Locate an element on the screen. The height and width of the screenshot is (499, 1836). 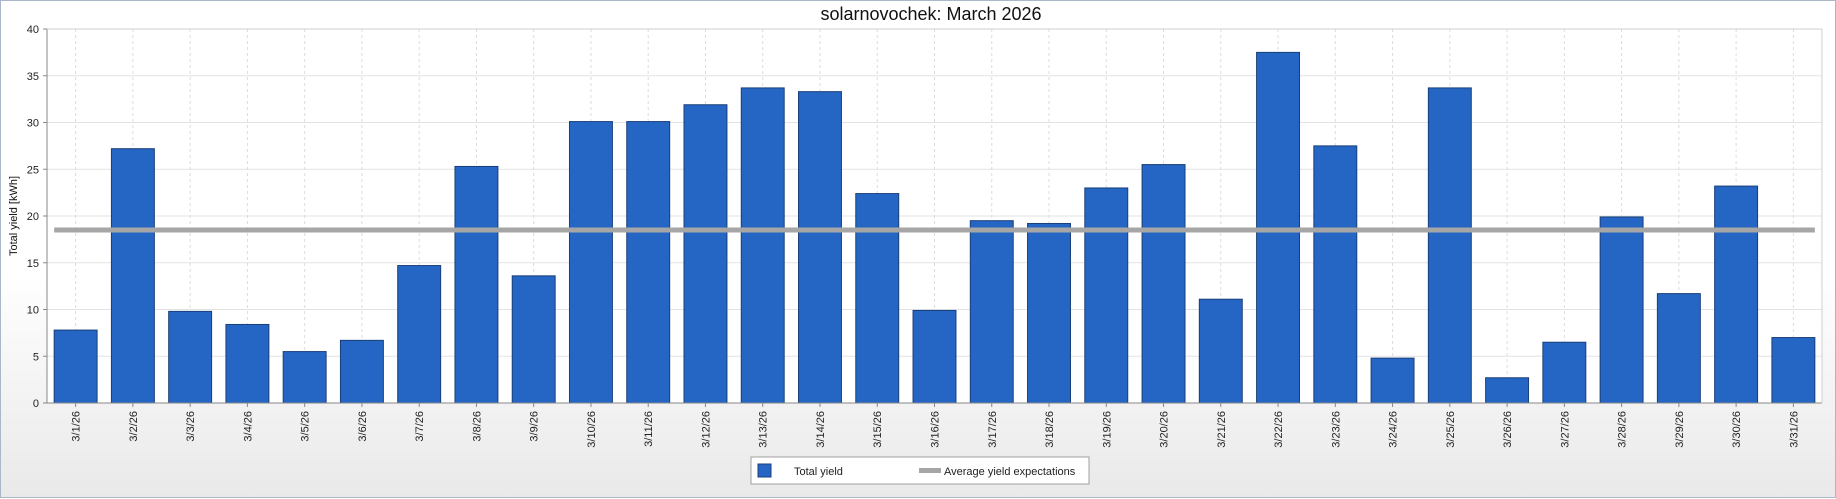
x-tick-label: 3/3/26 is located at coordinates (191, 426).